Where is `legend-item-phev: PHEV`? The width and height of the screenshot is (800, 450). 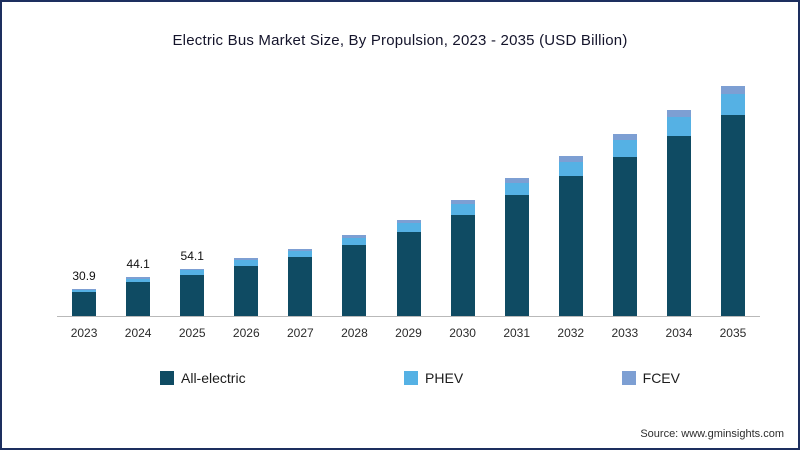 legend-item-phev: PHEV is located at coordinates (433, 378).